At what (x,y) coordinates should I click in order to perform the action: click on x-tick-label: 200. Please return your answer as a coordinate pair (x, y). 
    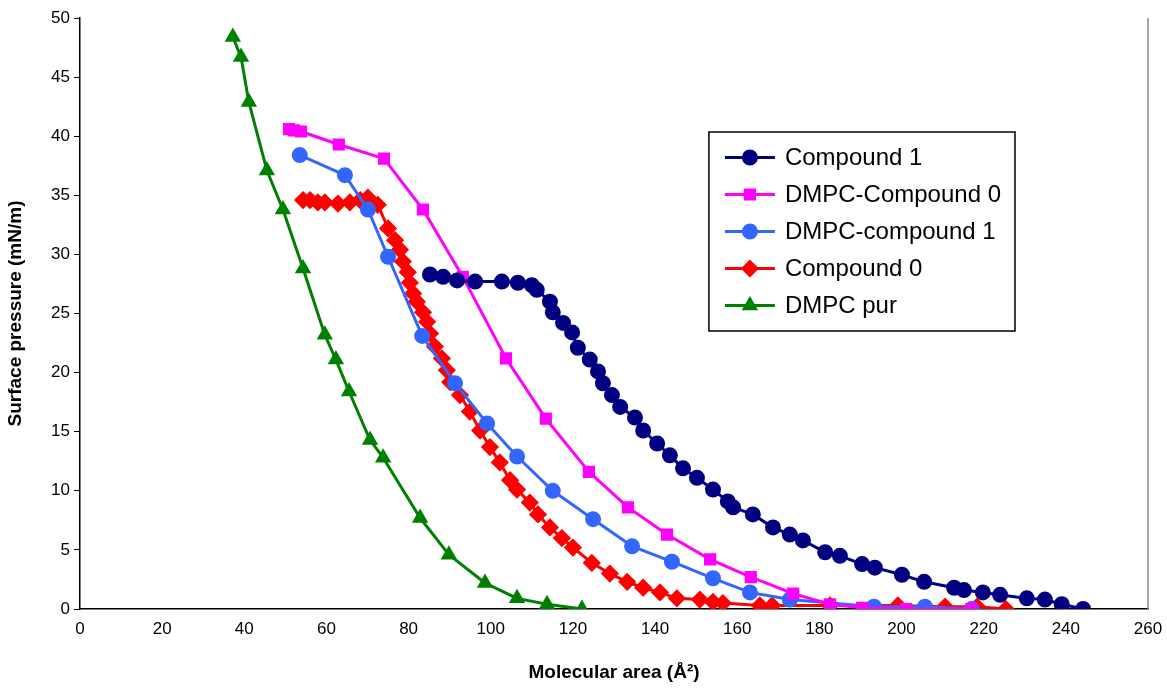
    Looking at the image, I should click on (901, 628).